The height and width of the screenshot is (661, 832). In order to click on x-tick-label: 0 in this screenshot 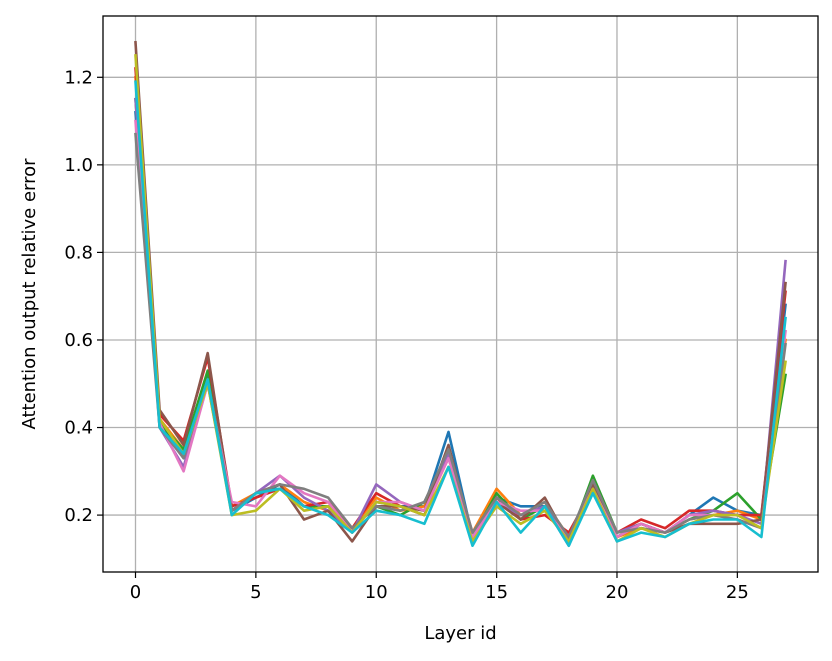, I will do `click(135, 592)`.